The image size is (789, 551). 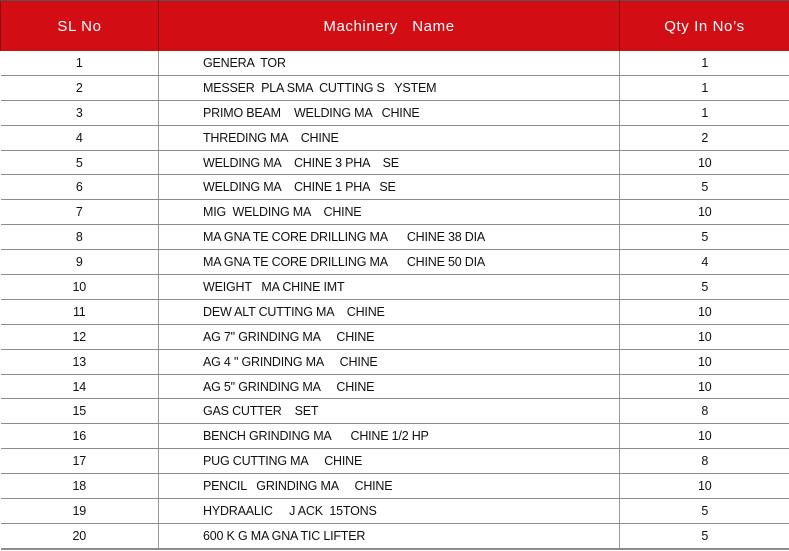 What do you see at coordinates (79, 63) in the screenshot?
I see `sl-no-cell: 1` at bounding box center [79, 63].